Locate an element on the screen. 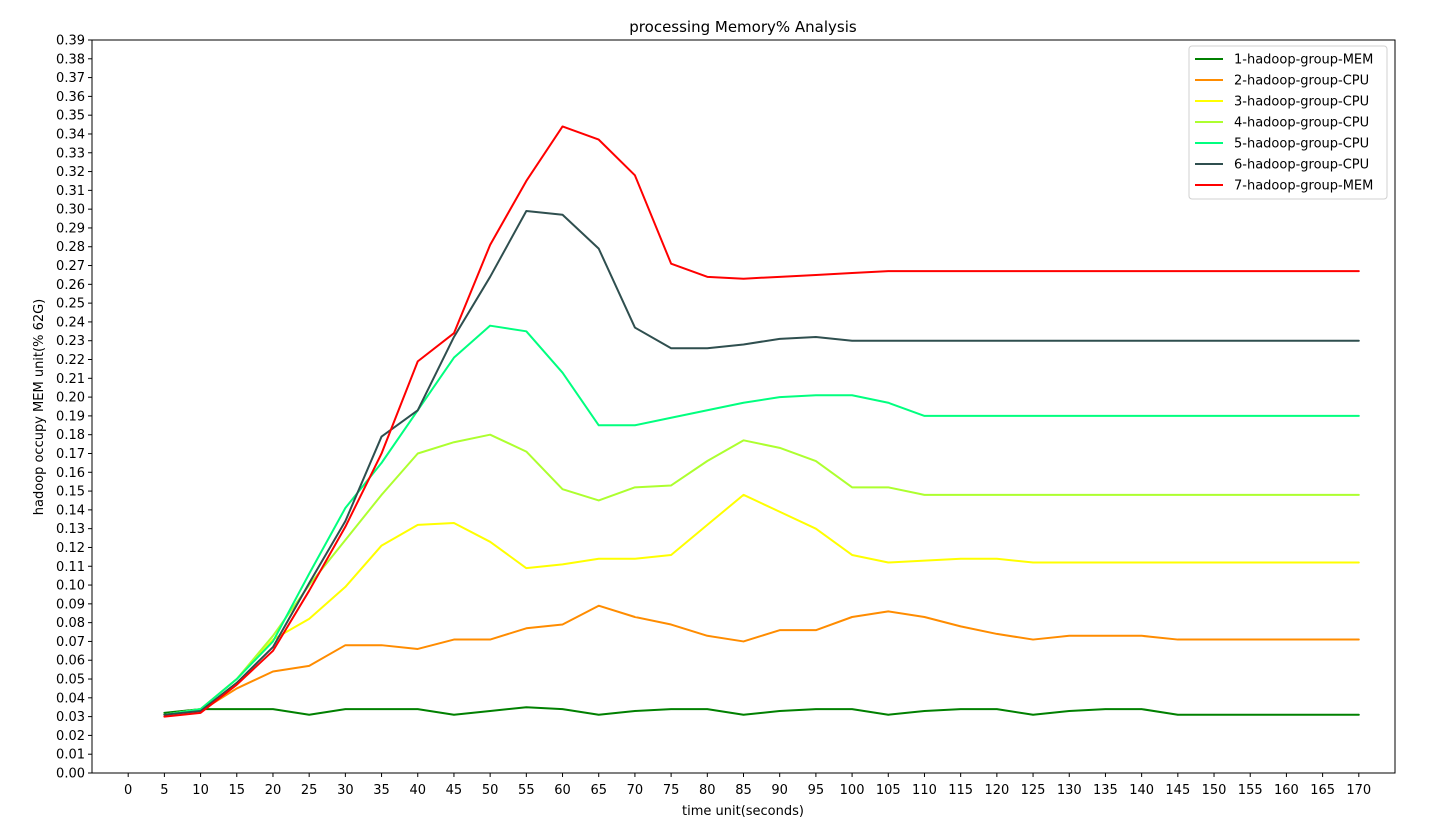 The image size is (1431, 827). x-tick-label: 80 is located at coordinates (707, 790).